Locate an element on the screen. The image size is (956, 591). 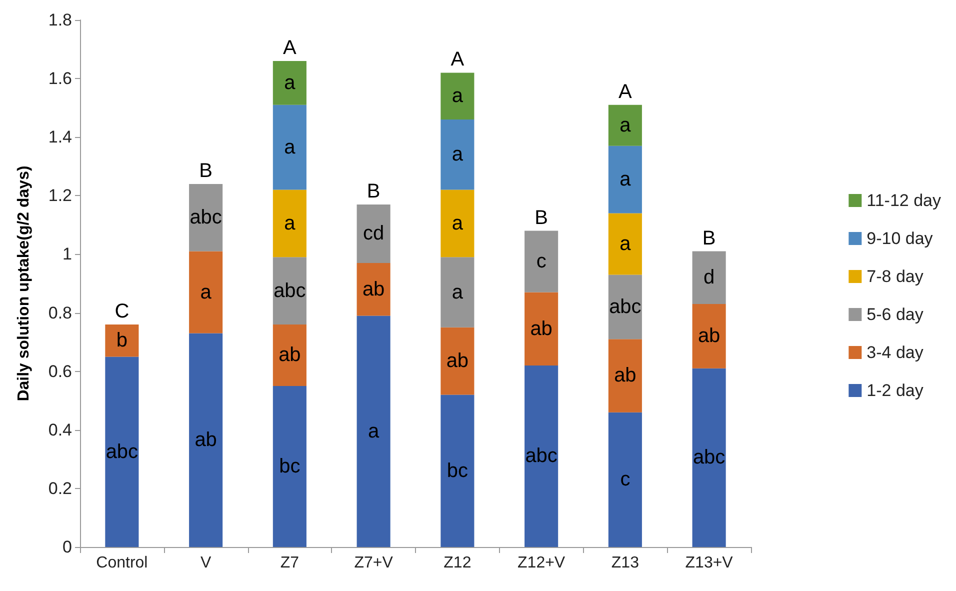
y-tick-label: 0 is located at coordinates (67, 547).